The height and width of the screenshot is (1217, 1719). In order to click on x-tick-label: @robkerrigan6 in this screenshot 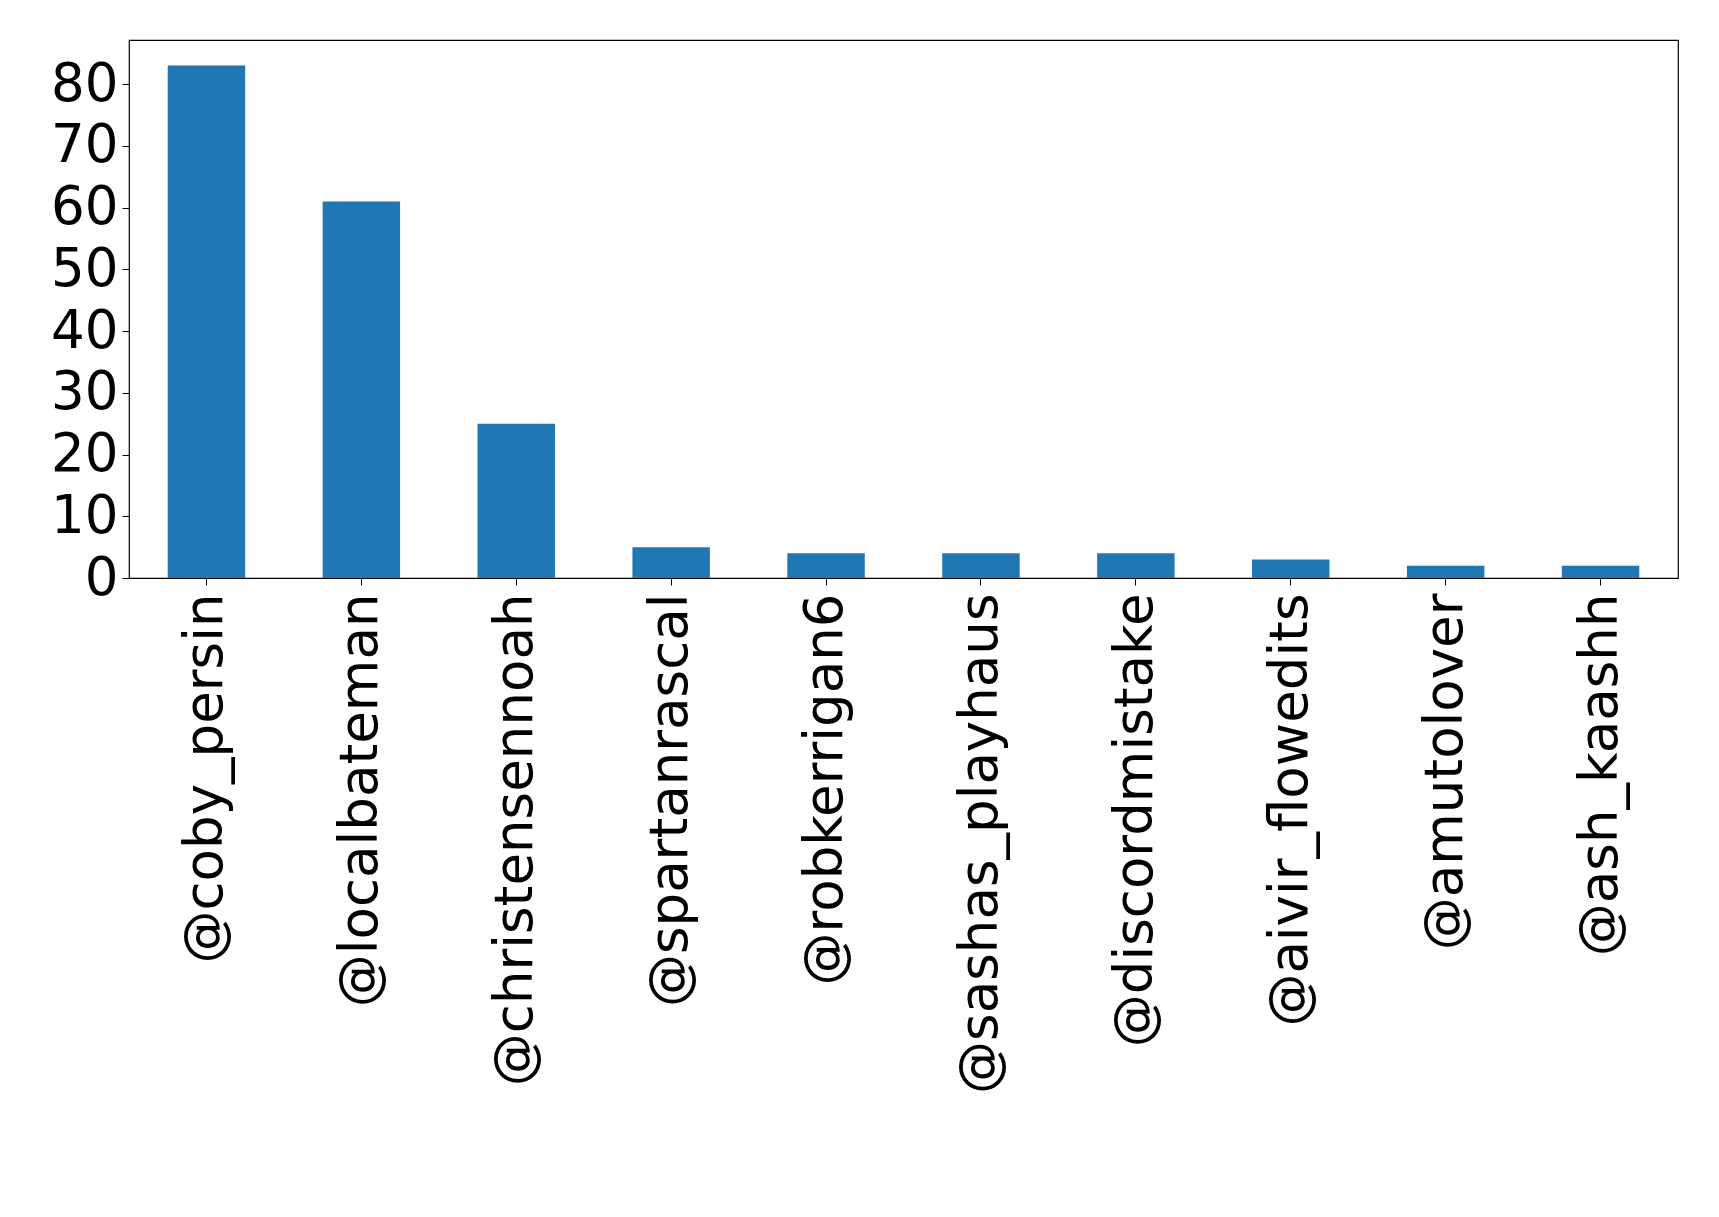, I will do `click(824, 789)`.